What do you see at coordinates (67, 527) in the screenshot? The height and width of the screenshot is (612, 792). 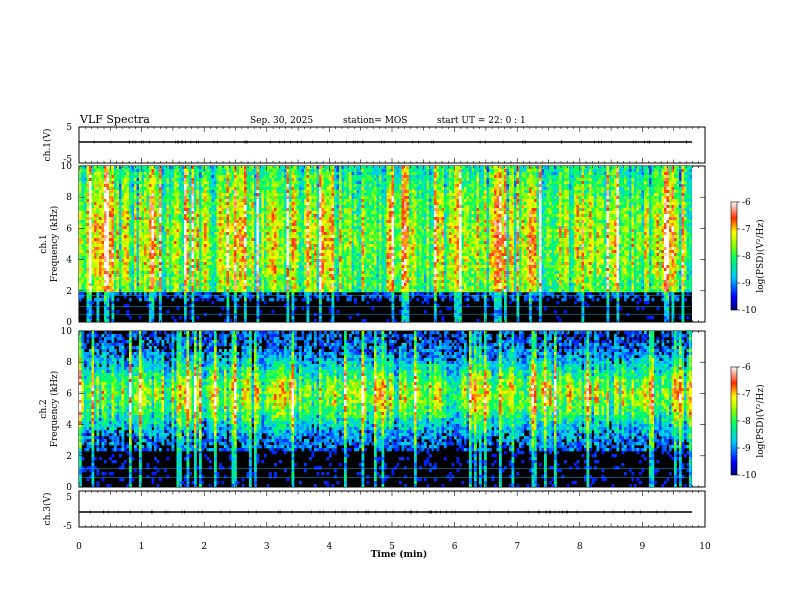 I see `ch3-voltage-ytick-bottom: -5` at bounding box center [67, 527].